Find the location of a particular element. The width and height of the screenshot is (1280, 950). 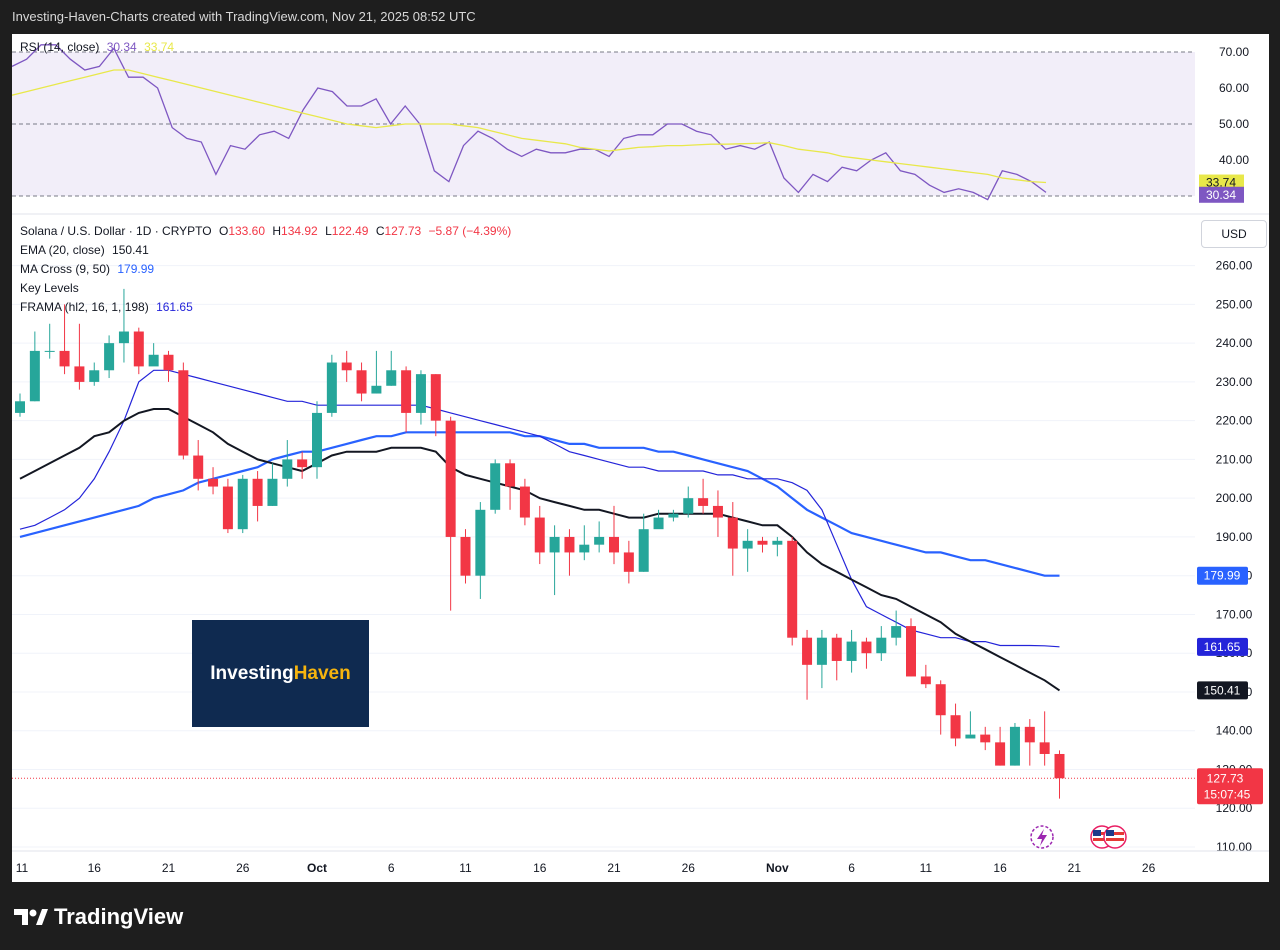

low-value: 122.49 is located at coordinates (350, 231).